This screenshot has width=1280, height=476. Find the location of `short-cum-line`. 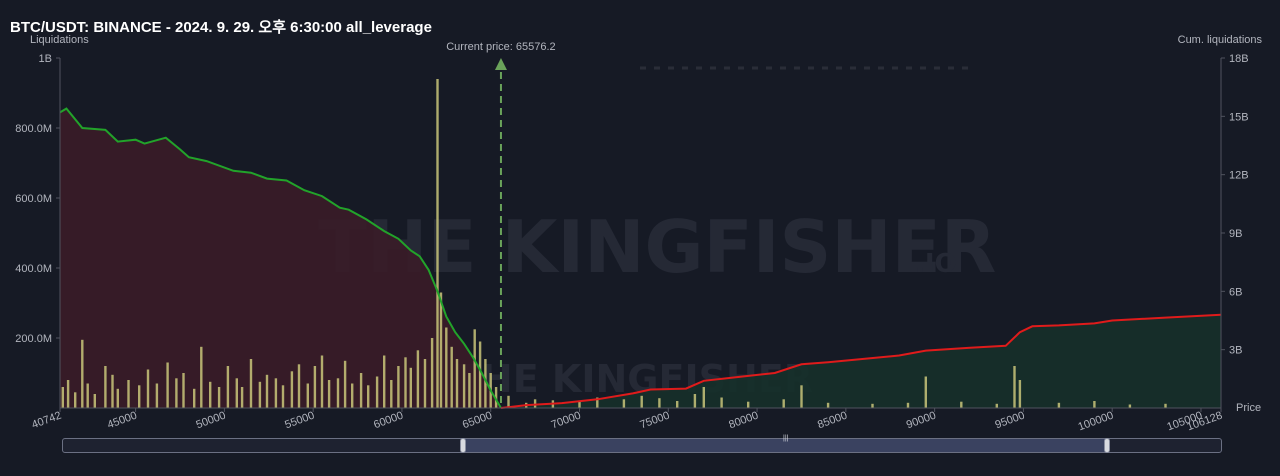

short-cum-line is located at coordinates (861, 361).